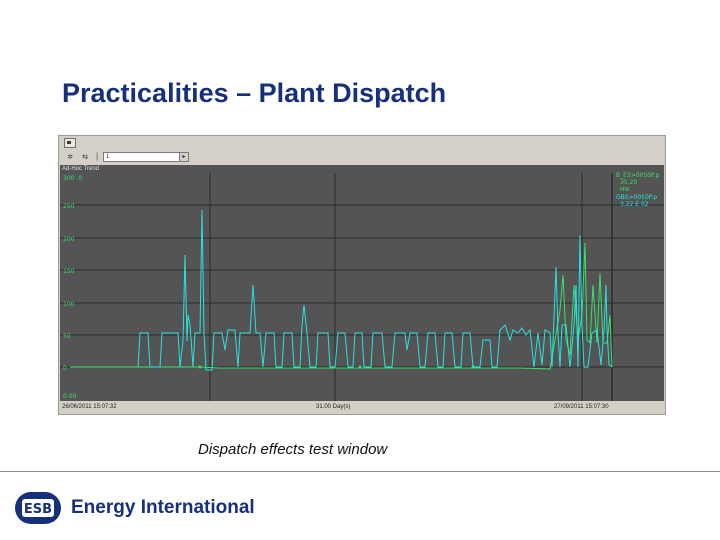 The image size is (720, 540). Describe the element at coordinates (333, 407) in the screenshot. I see `range-span: 31.00 Day(s)` at that location.